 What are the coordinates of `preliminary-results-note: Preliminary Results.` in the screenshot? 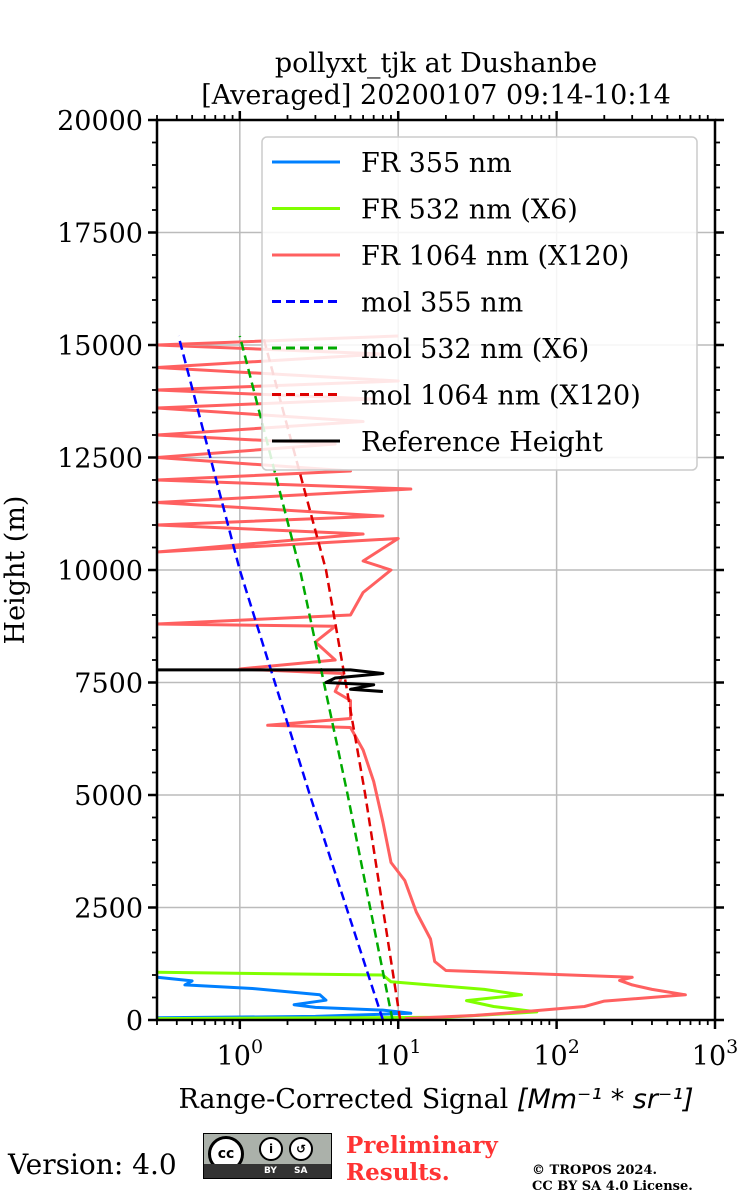 It's located at (422, 1159).